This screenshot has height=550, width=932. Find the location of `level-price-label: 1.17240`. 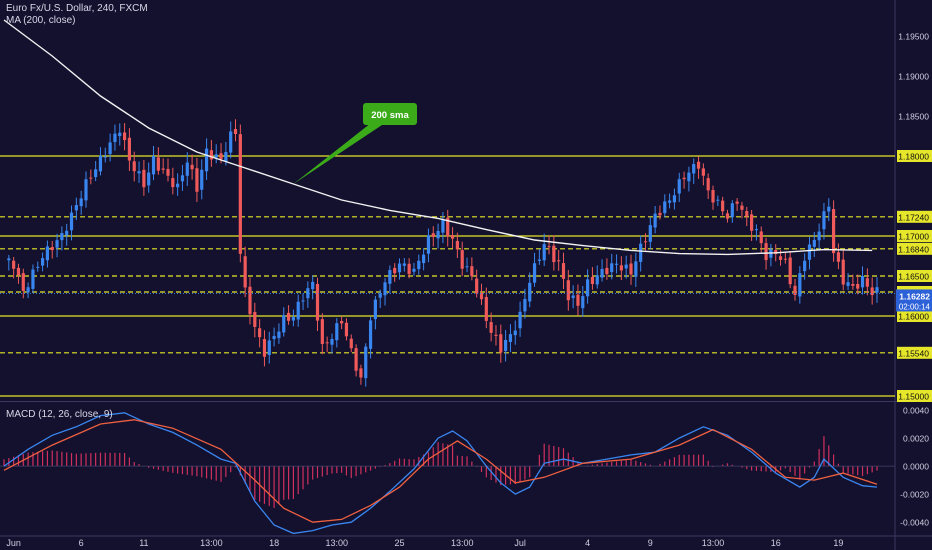

level-price-label: 1.17240 is located at coordinates (913, 217).